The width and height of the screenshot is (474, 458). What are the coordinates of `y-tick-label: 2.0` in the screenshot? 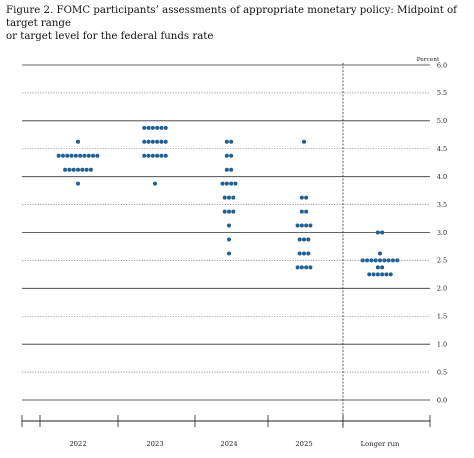 It's located at (442, 289).